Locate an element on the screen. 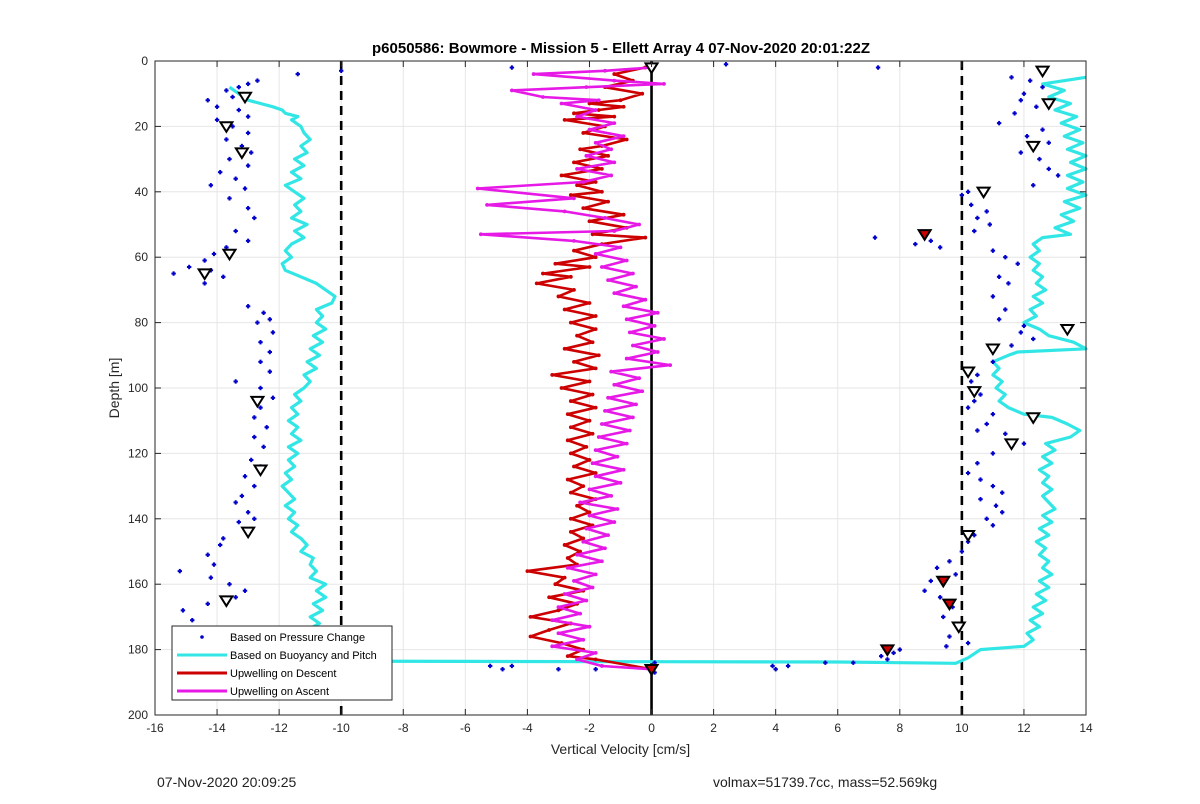 This screenshot has width=1200, height=804. footer-timestamp: 07-Nov-2020 20:09:25 is located at coordinates (227, 782).